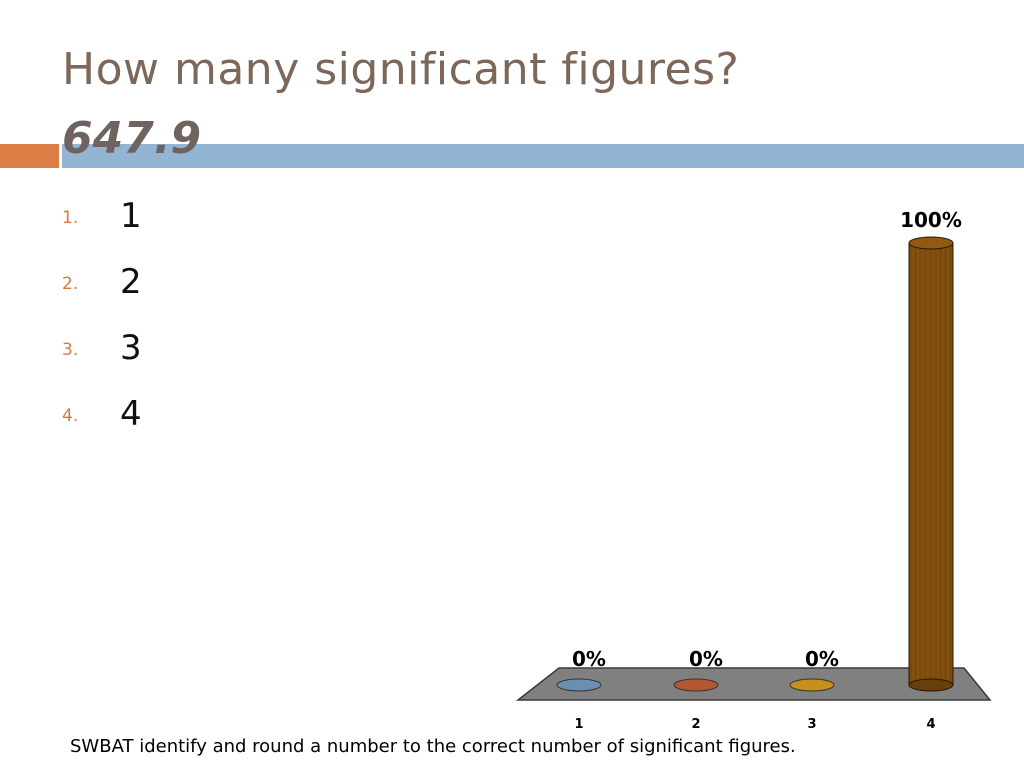 Image resolution: width=1024 pixels, height=768 pixels. I want to click on x-tick-label: 4, so click(930, 724).